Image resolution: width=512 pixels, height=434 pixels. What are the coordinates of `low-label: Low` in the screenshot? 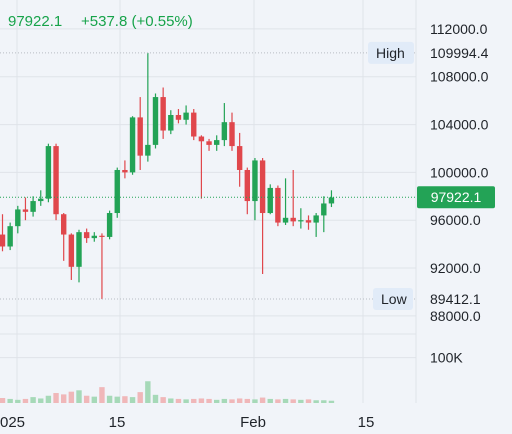 It's located at (394, 299).